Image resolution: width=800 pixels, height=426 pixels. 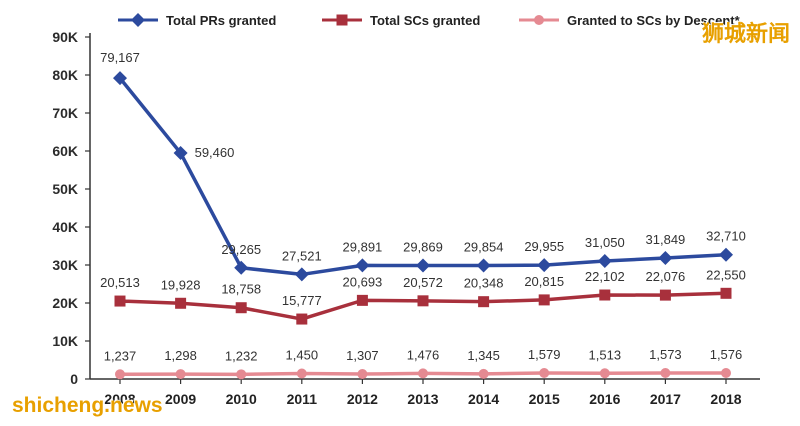 I want to click on y-tick-label: 80K, so click(x=65, y=75).